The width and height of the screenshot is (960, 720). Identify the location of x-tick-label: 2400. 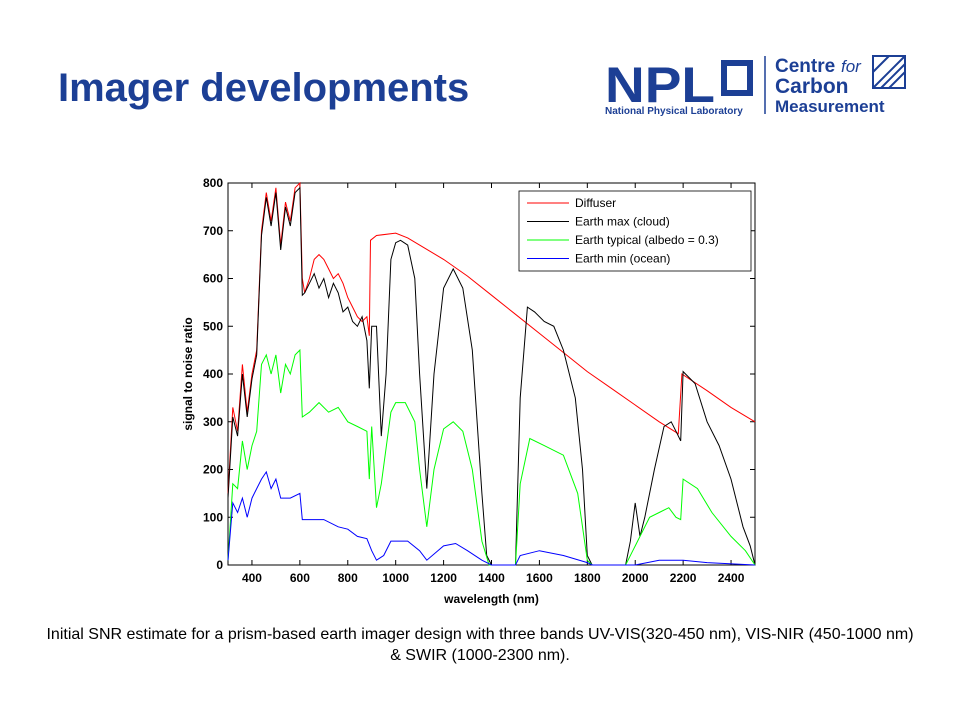
(731, 578).